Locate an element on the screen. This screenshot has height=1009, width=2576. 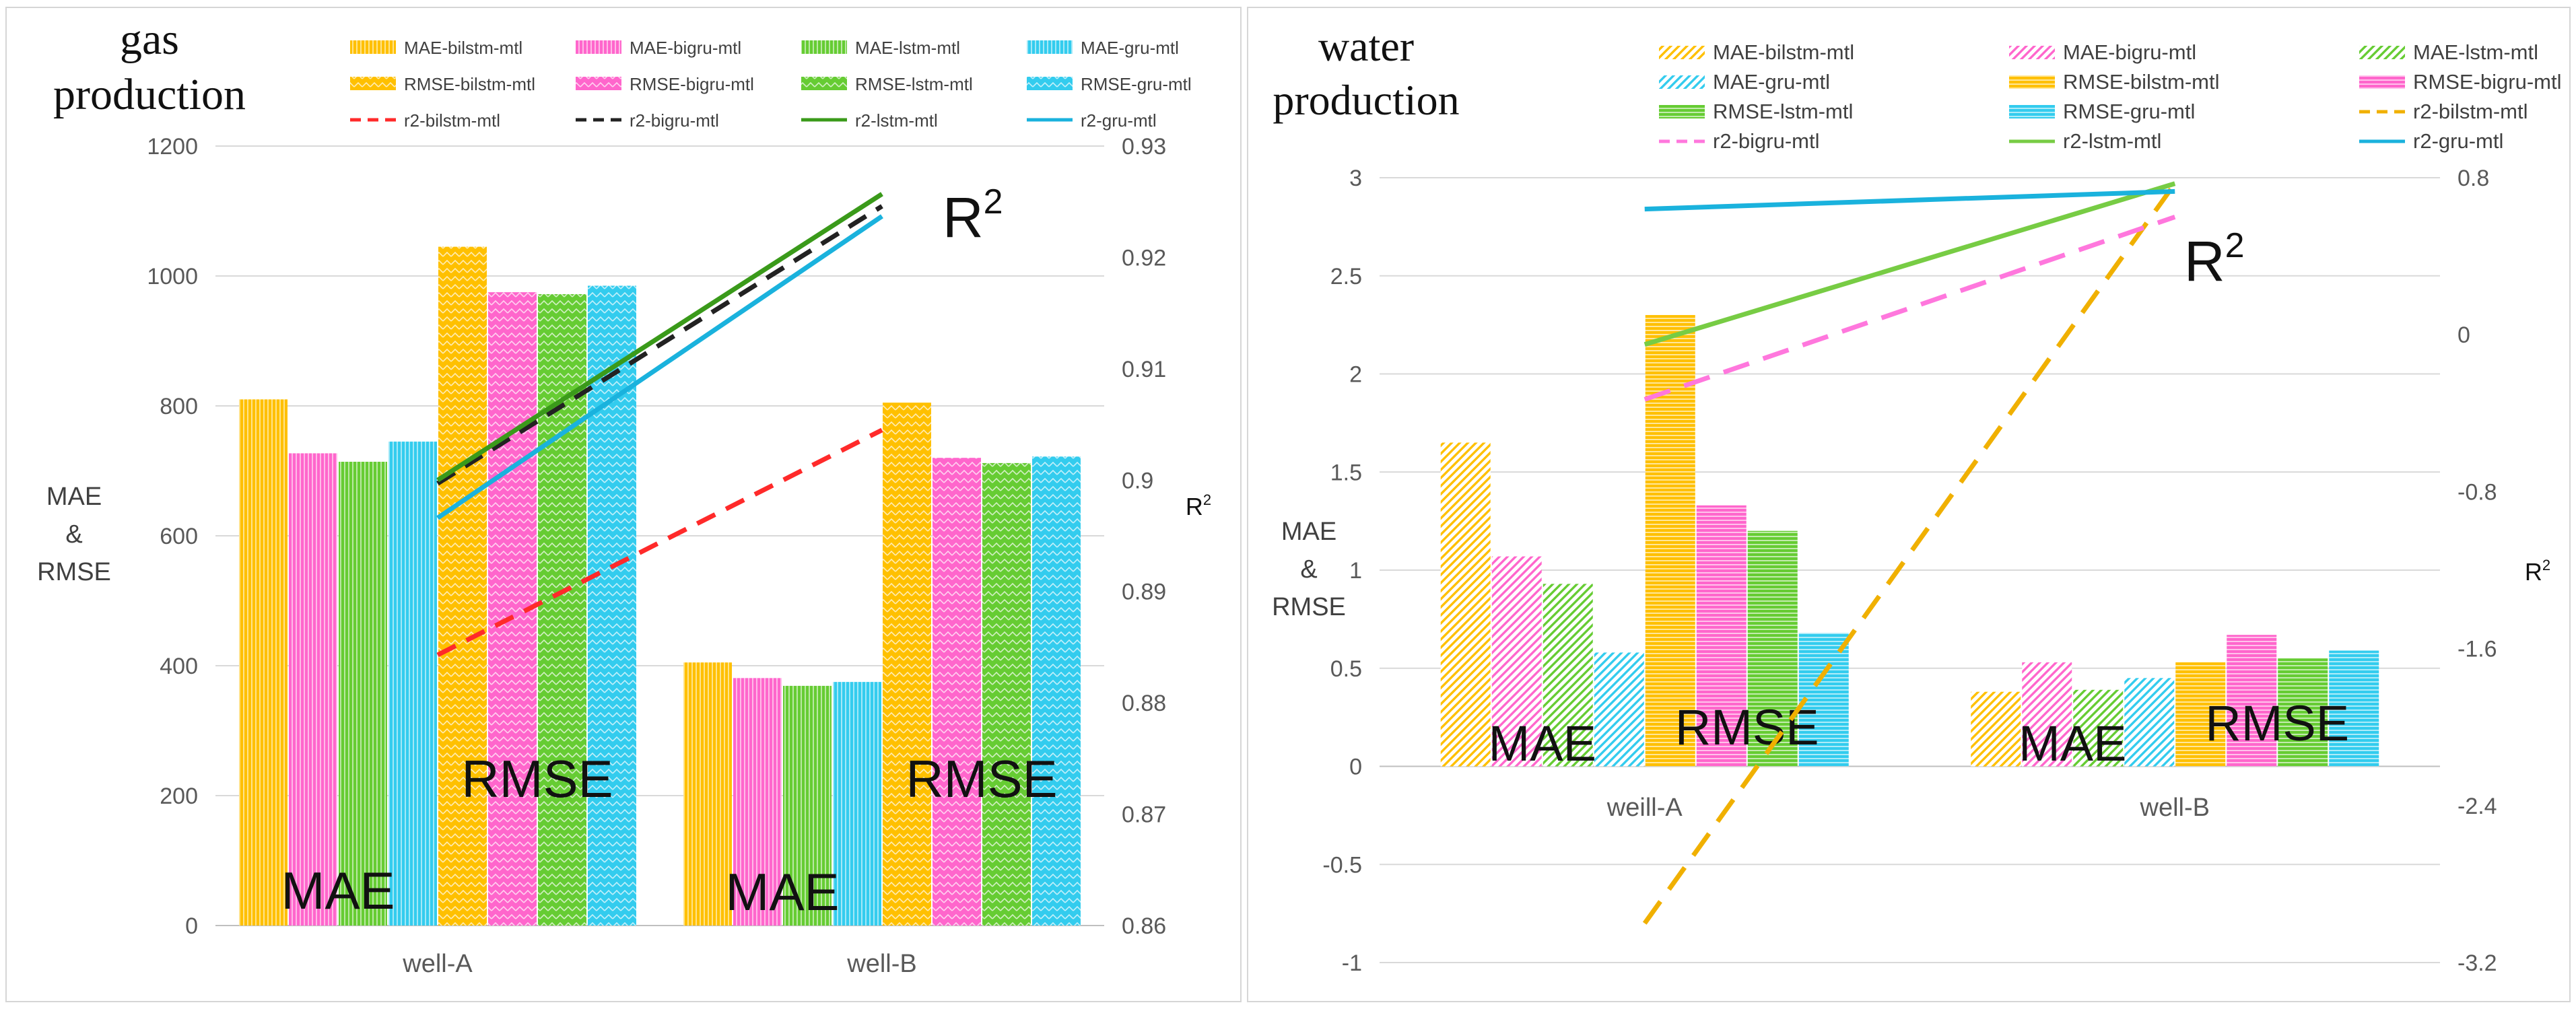
bar-MAE-gru-mtl-well-B is located at coordinates (857, 804).